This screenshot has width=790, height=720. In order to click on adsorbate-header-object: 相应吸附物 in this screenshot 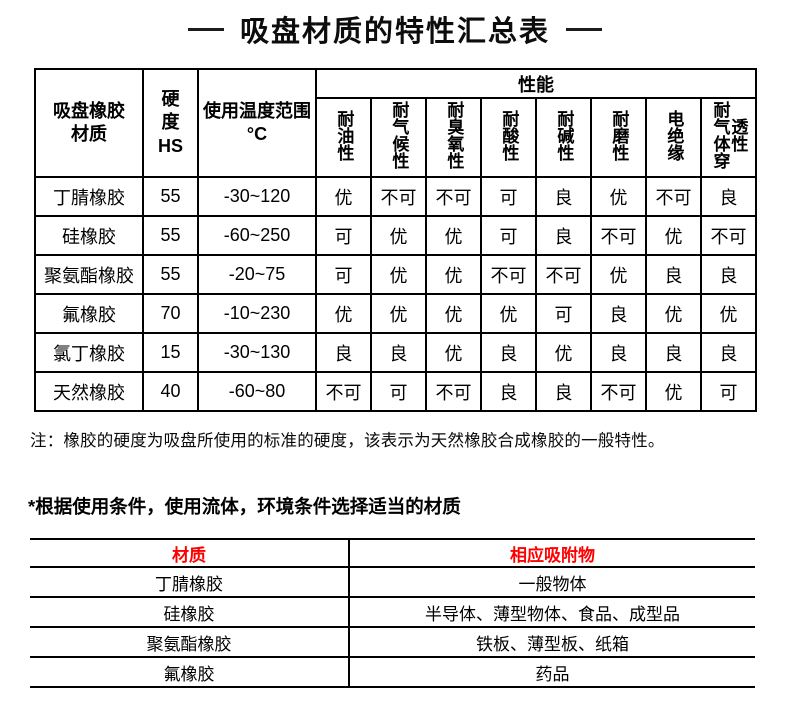, I will do `click(552, 553)`.